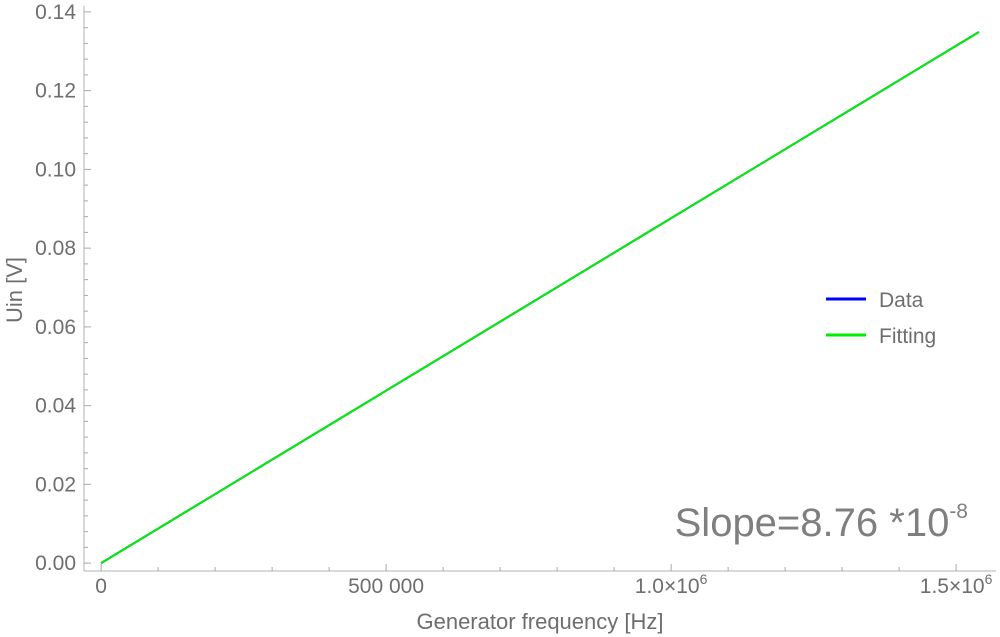 Image resolution: width=1000 pixels, height=637 pixels. I want to click on x-tick-label: 0, so click(101, 586).